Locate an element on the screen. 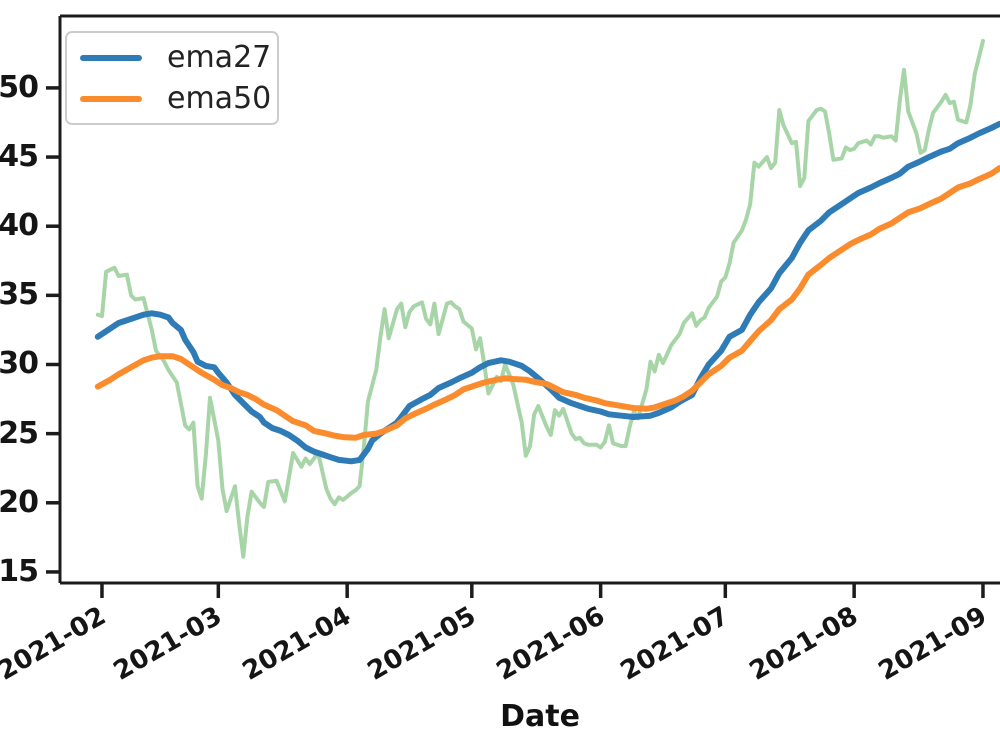 The image size is (1000, 749). legend-box: ema27 ema50 is located at coordinates (172, 78).